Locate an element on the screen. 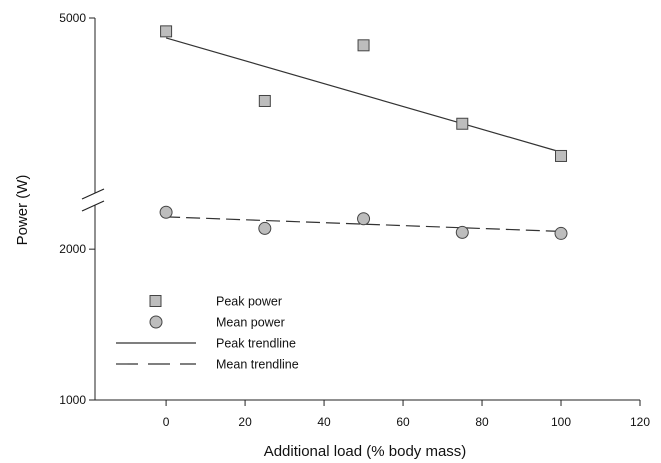 This screenshot has height=463, width=661. y-tick-label: 5000 is located at coordinates (72, 18).